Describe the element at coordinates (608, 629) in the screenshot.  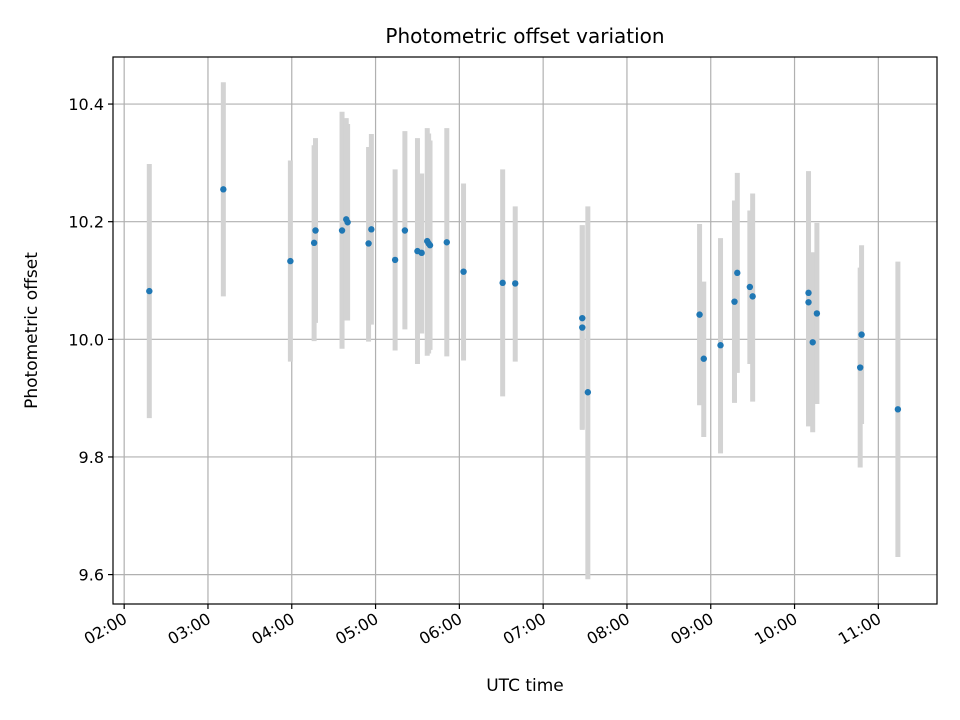
I see `x-tick-label: 08:00` at that location.